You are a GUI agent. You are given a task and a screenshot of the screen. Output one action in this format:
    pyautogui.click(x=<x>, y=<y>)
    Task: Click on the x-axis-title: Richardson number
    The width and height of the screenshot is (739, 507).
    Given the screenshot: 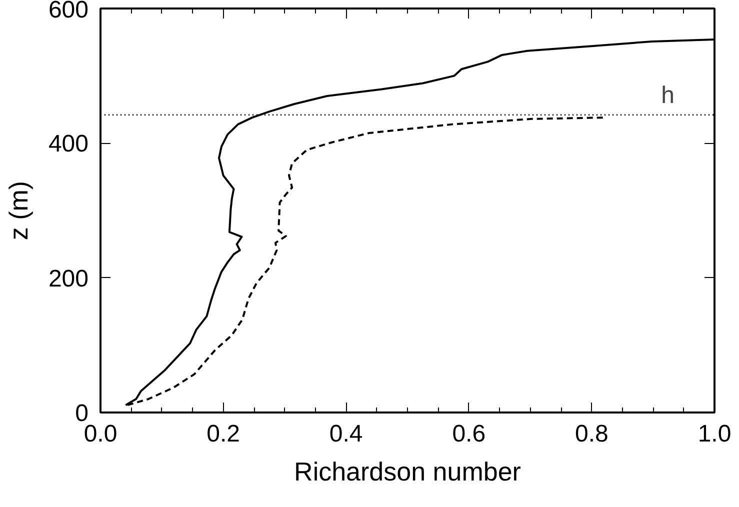 What is the action you would take?
    pyautogui.click(x=408, y=471)
    